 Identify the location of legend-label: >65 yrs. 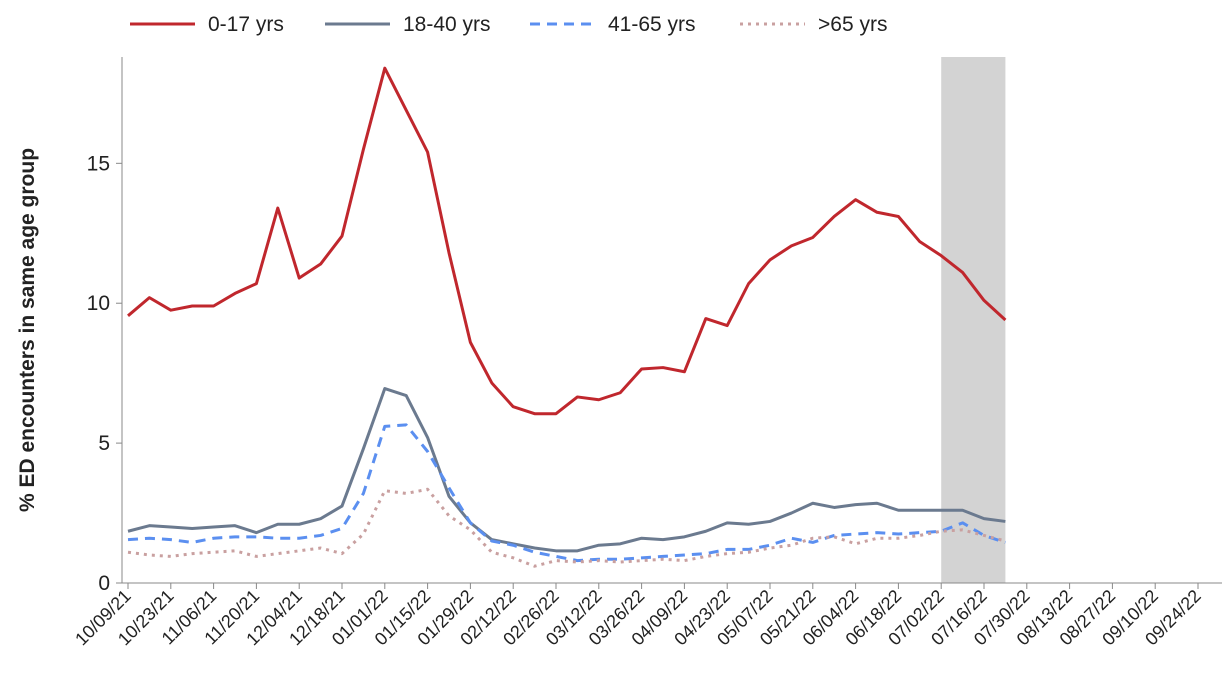
(852, 24).